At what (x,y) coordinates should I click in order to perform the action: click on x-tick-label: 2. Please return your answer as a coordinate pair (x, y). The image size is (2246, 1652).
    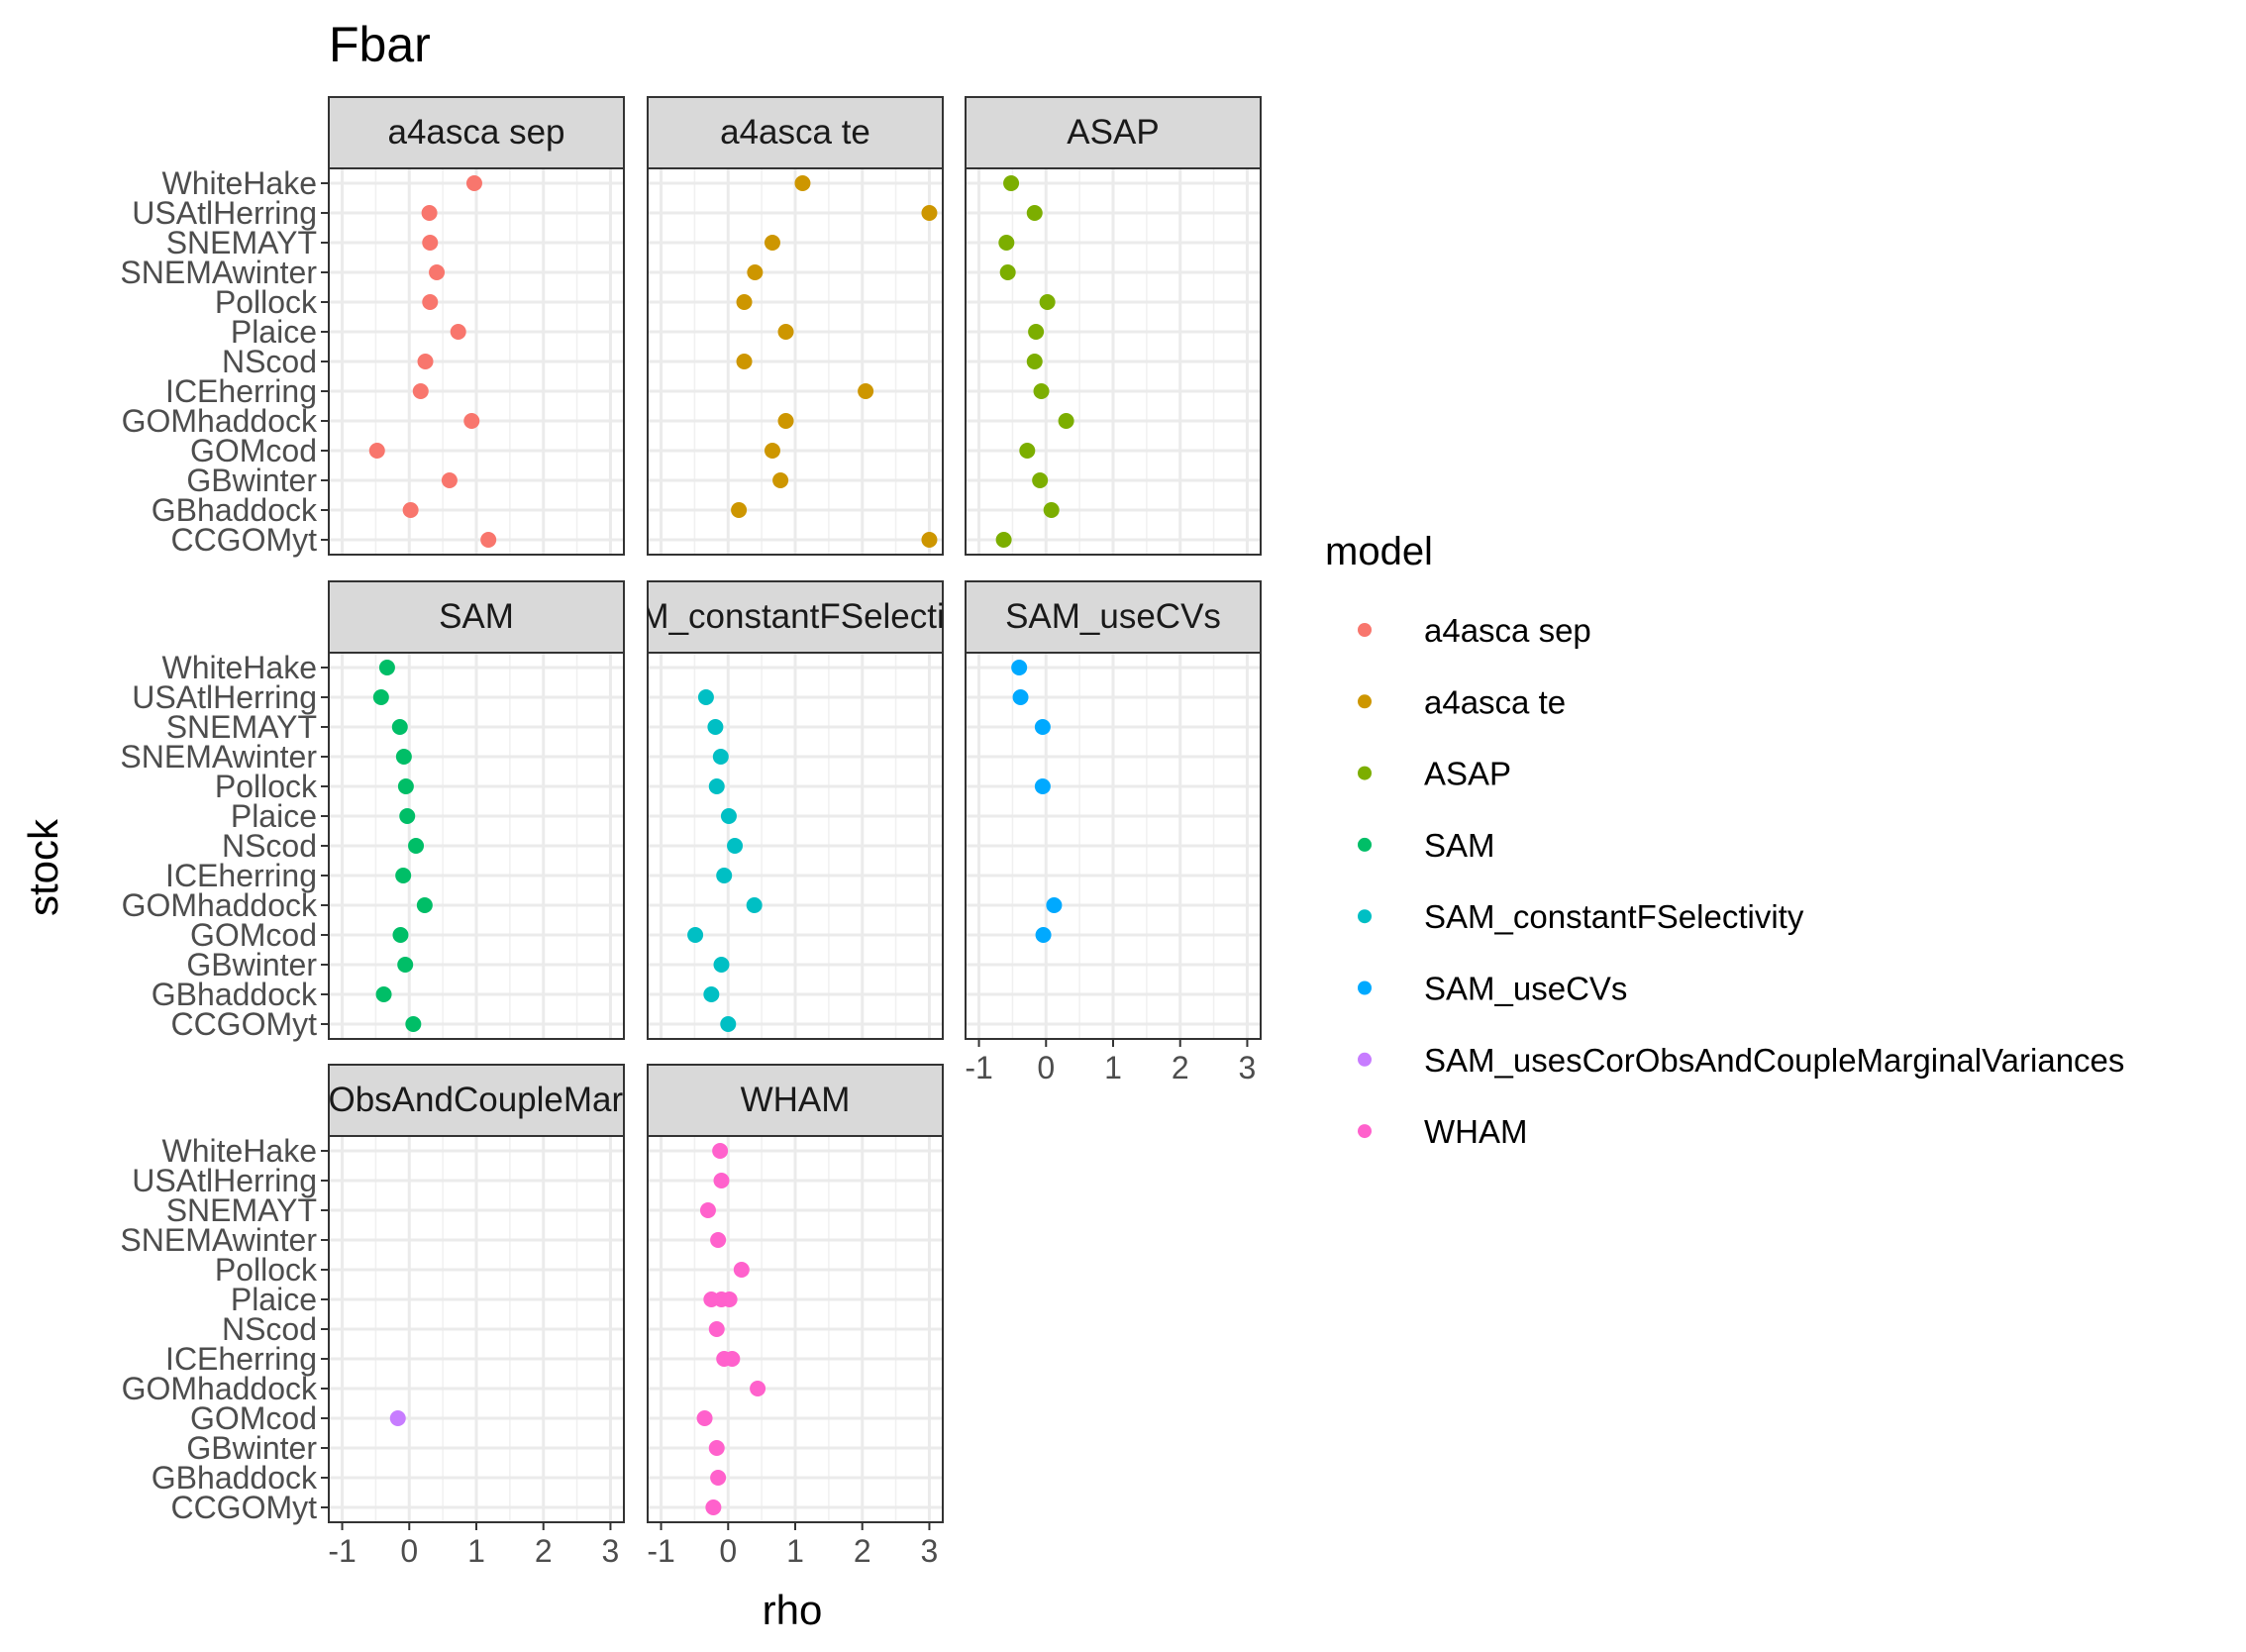
    Looking at the image, I should click on (1180, 1068).